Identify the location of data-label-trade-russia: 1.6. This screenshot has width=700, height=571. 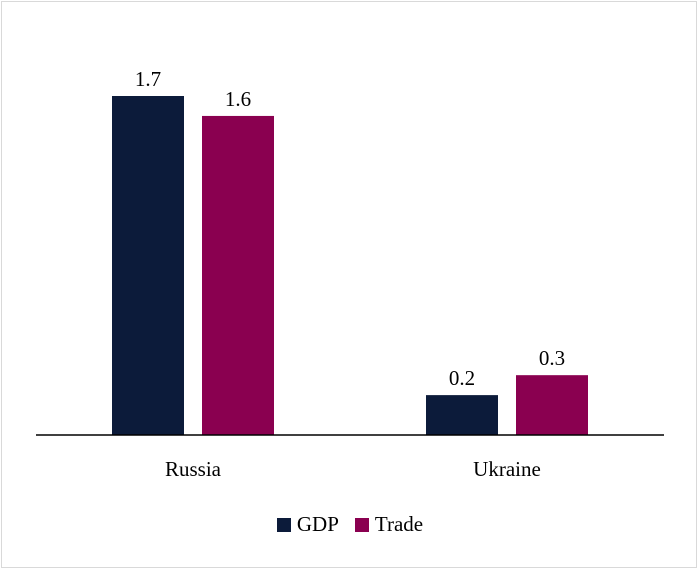
(238, 99).